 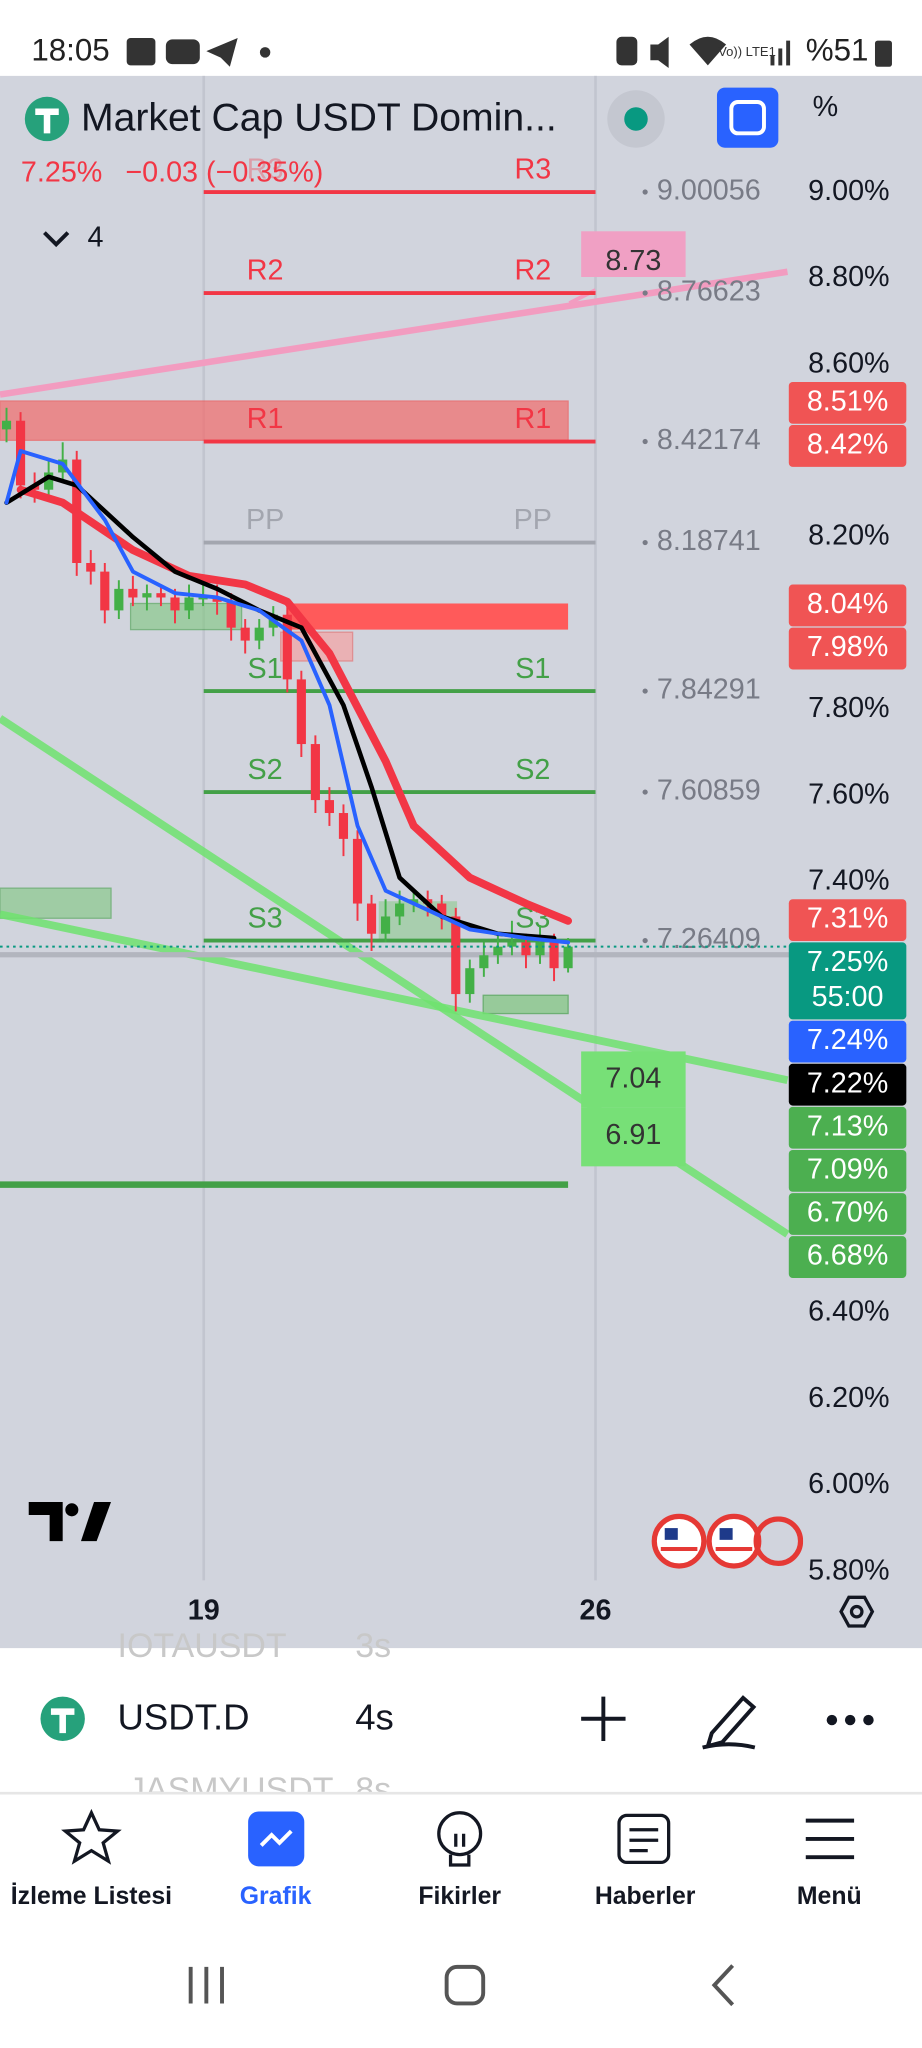 What do you see at coordinates (708, 51) in the screenshot?
I see `wifi-icon` at bounding box center [708, 51].